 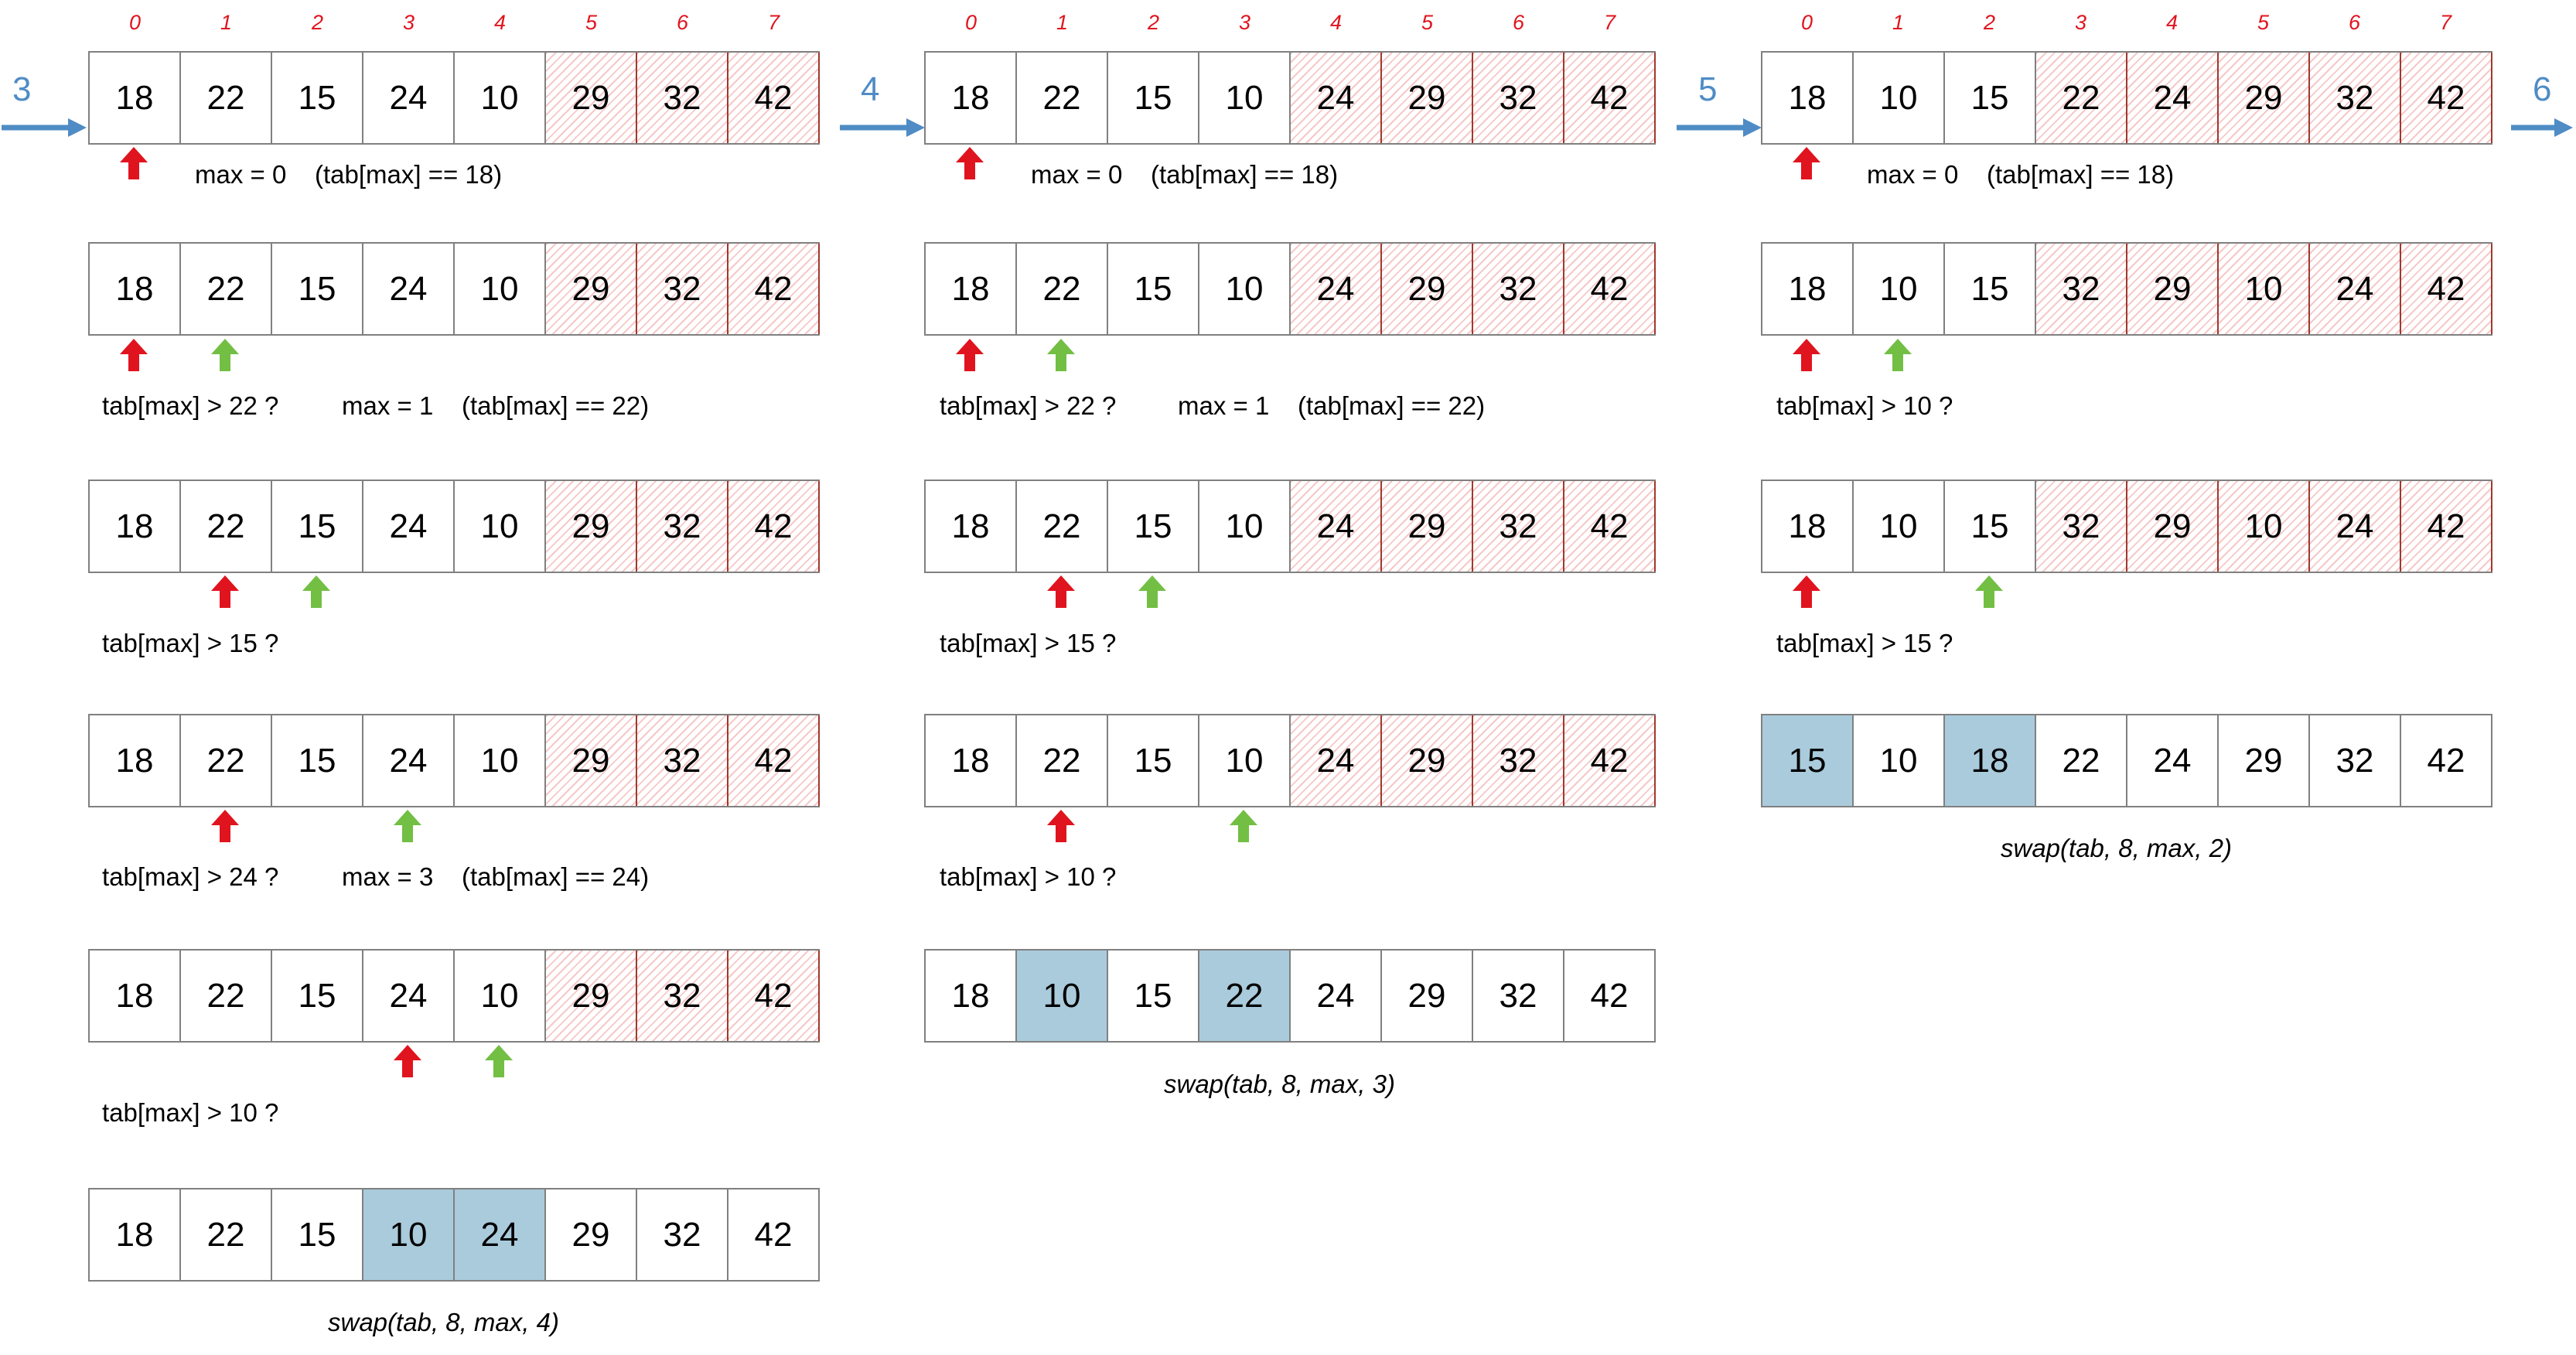 I want to click on step-note: tab[max] > 10 ?, so click(x=1865, y=405).